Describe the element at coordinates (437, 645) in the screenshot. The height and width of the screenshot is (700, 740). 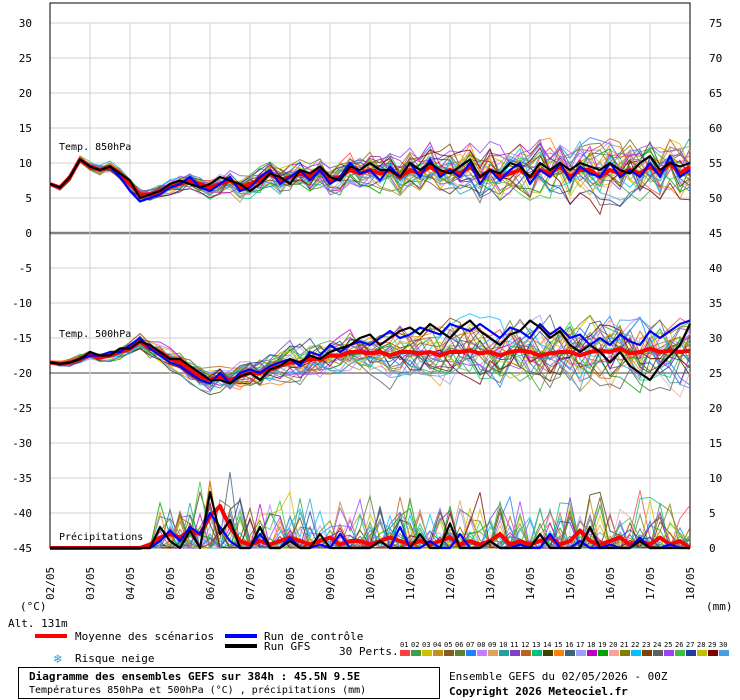
I see `pert-legend-number: 04` at that location.